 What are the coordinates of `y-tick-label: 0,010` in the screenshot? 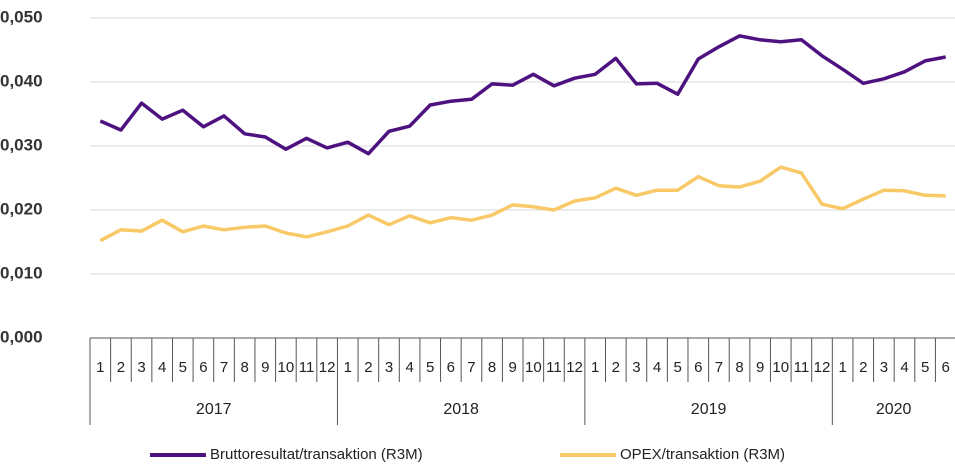 It's located at (21, 272).